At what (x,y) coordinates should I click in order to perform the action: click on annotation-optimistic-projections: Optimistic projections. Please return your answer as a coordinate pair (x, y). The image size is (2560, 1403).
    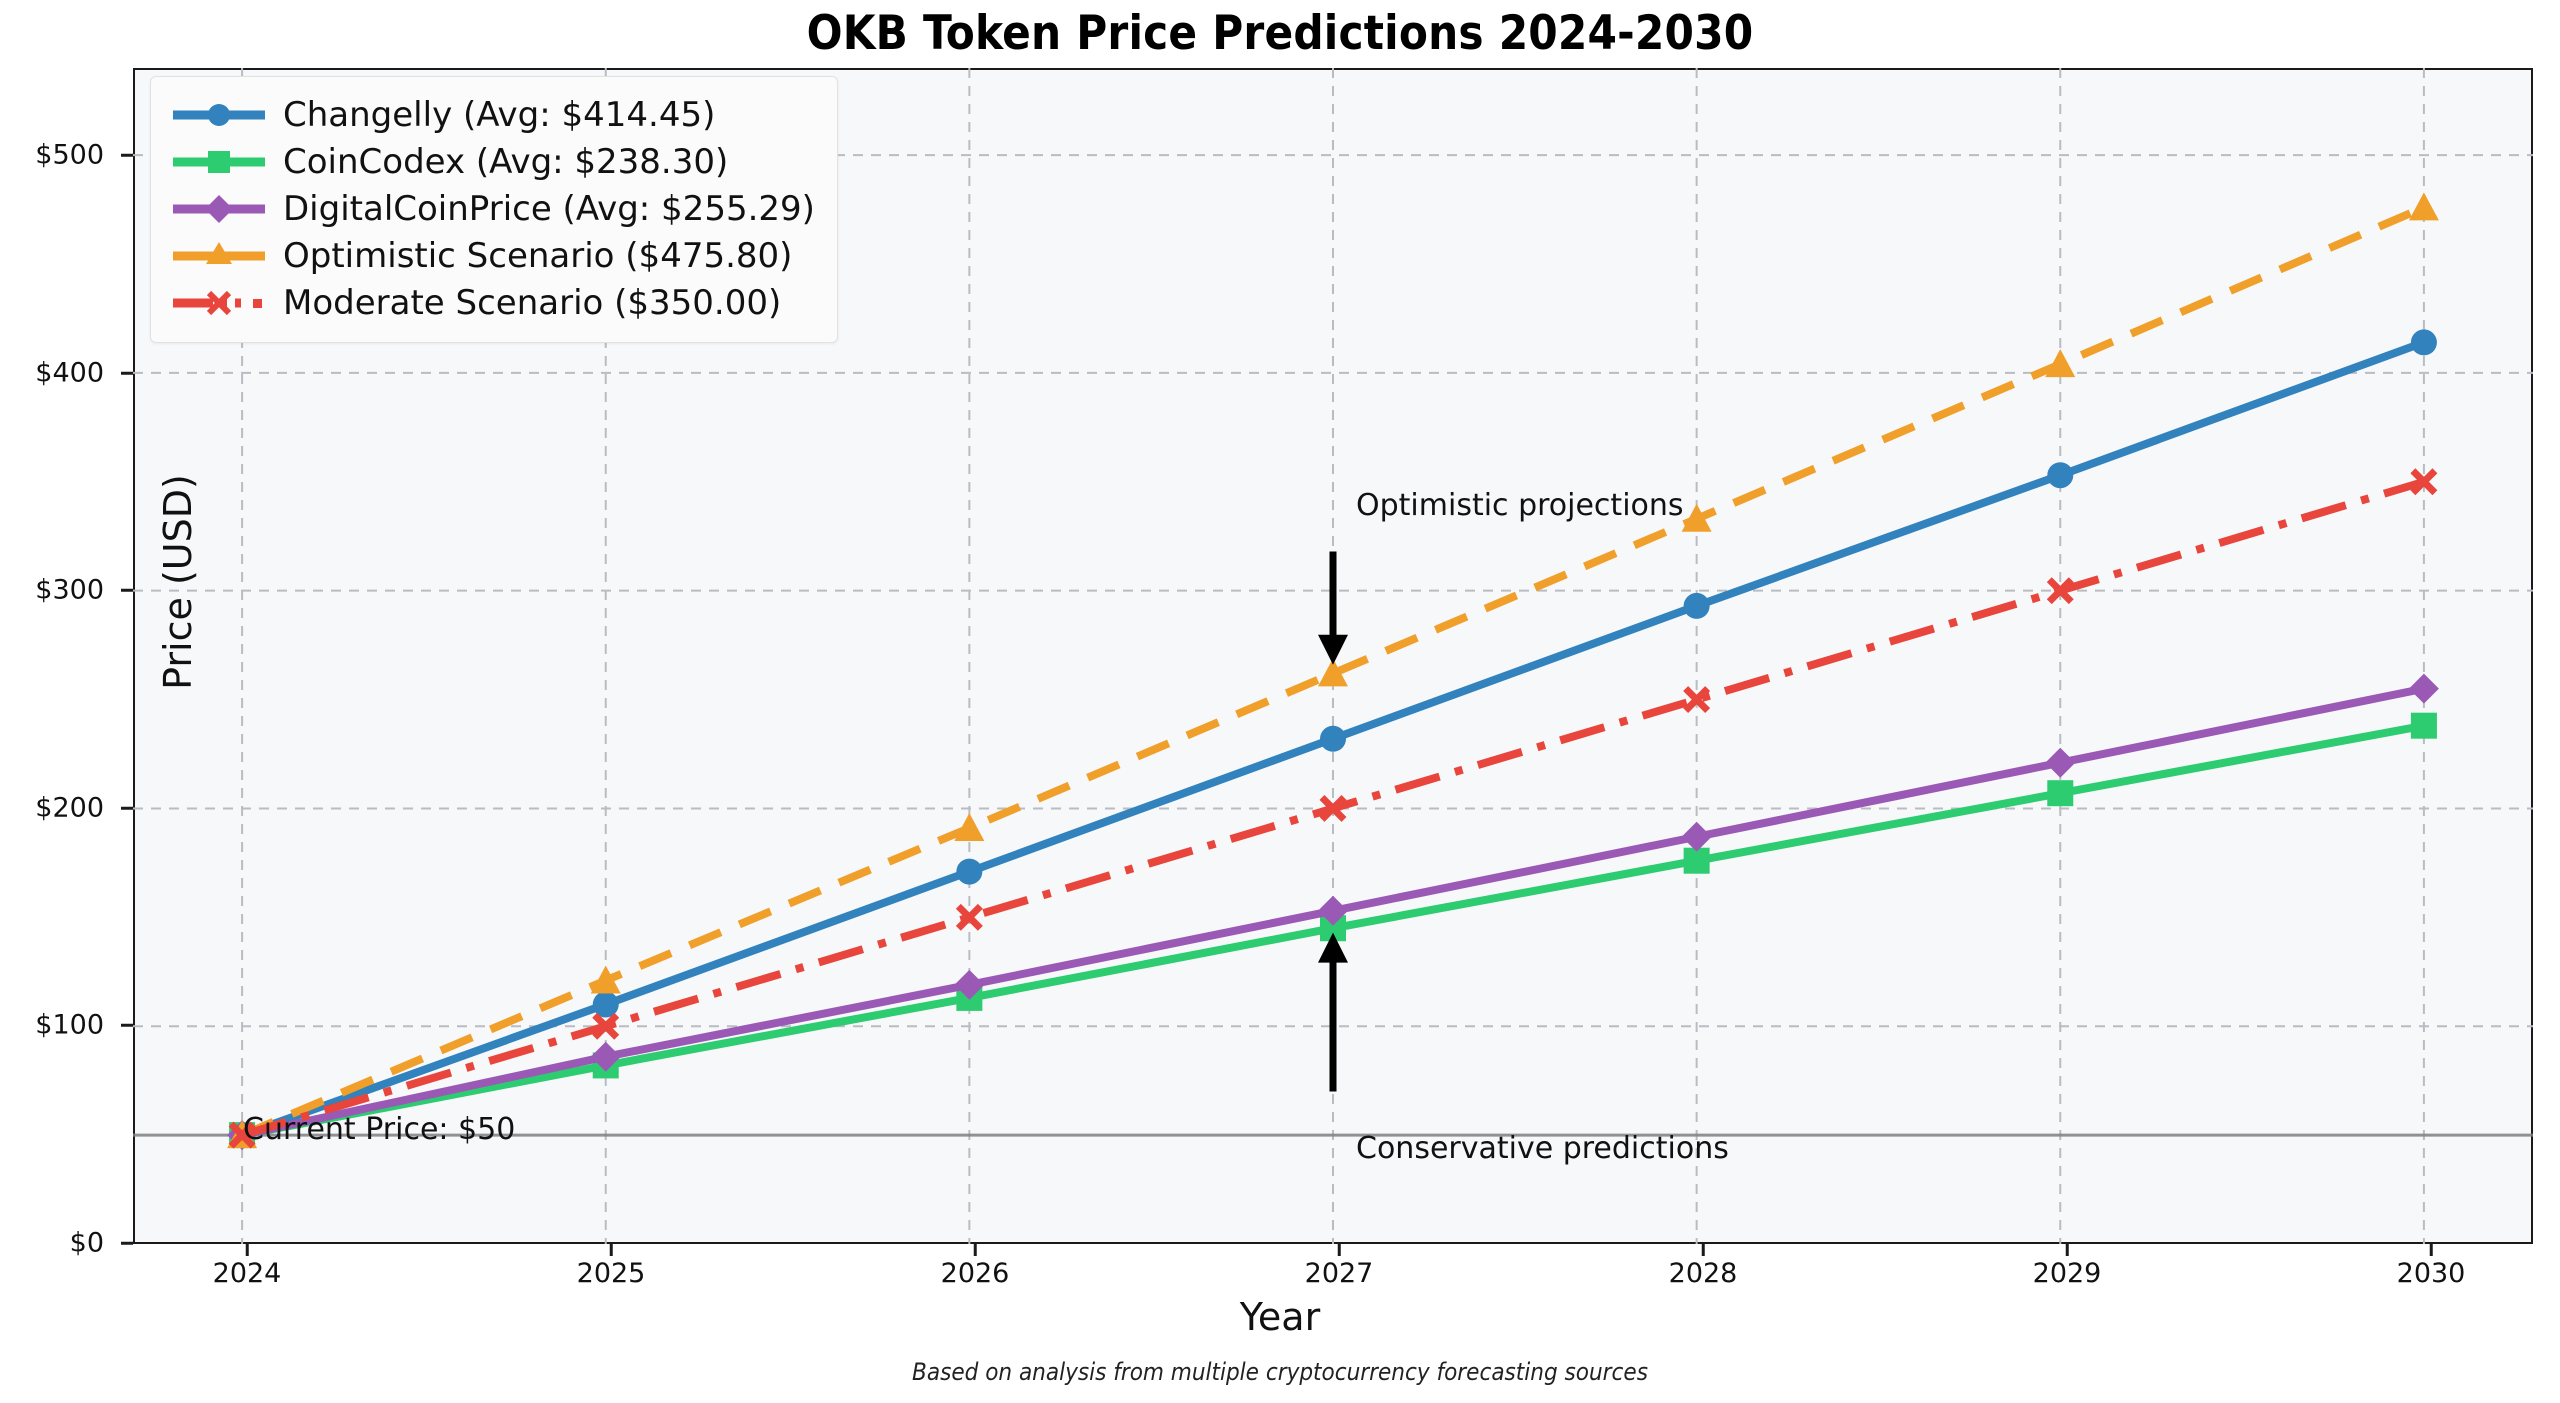
    Looking at the image, I should click on (1520, 505).